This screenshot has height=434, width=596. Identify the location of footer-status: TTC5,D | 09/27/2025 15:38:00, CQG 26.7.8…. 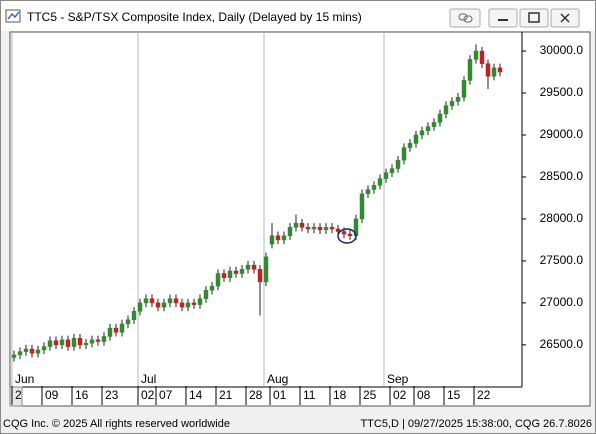
(476, 424).